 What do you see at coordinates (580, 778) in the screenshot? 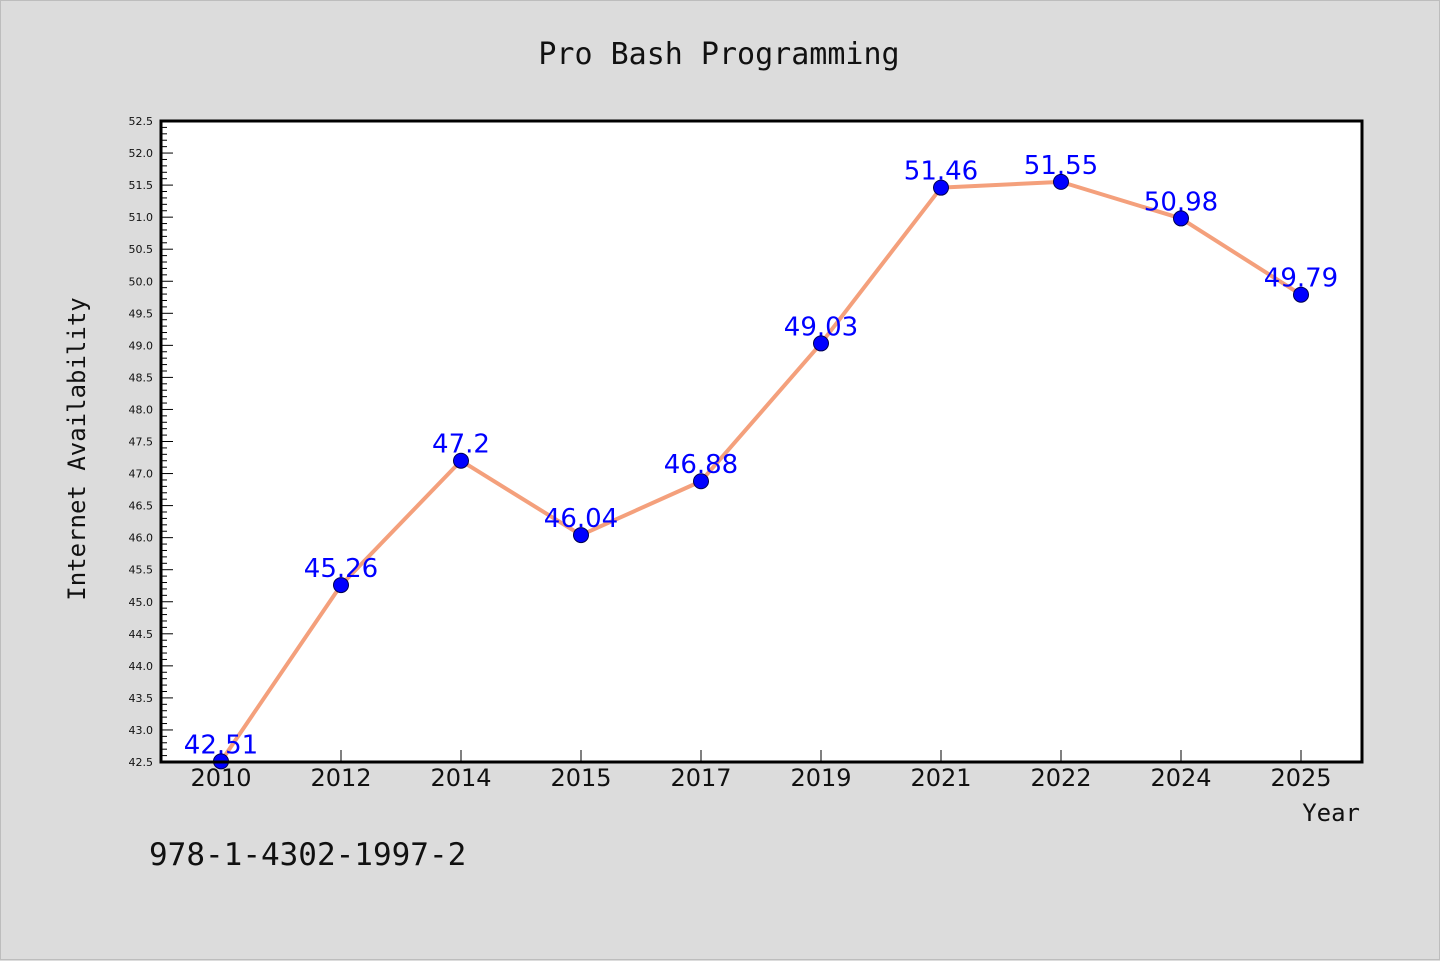
I see `x-tick-label: 2015` at bounding box center [580, 778].